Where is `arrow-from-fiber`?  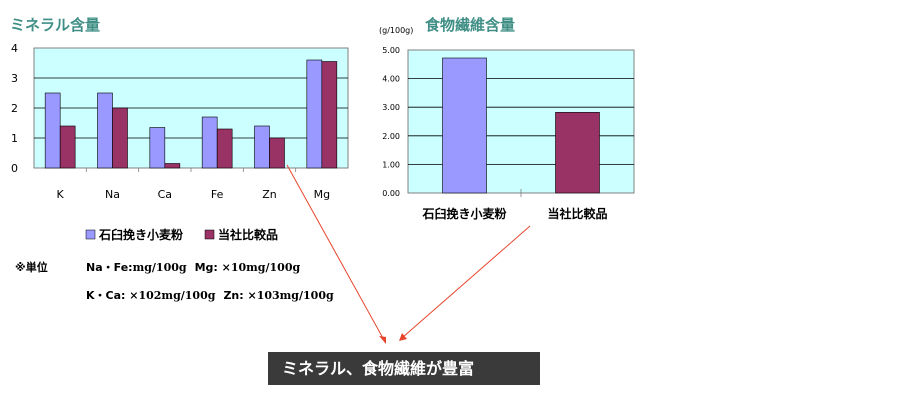
arrow-from-fiber is located at coordinates (466, 281).